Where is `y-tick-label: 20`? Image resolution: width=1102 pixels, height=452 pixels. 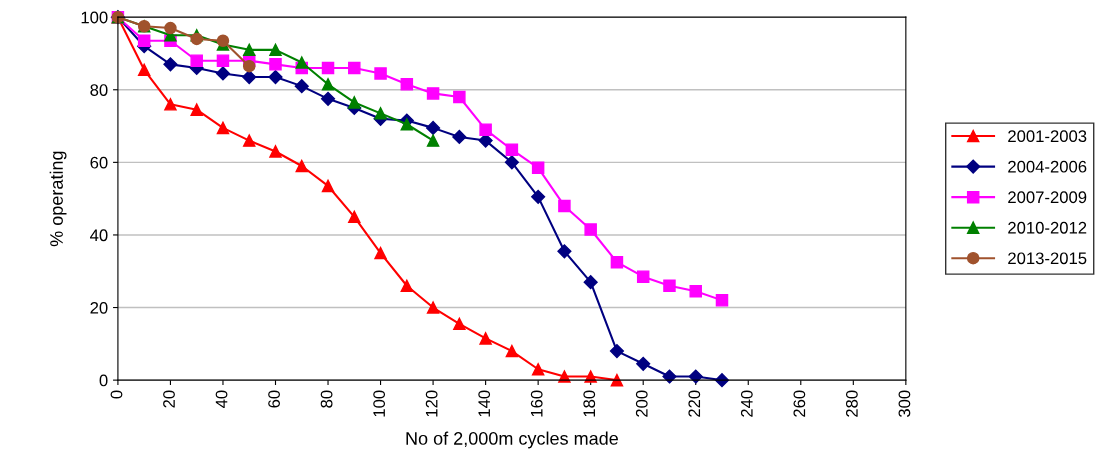
y-tick-label: 20 is located at coordinates (99, 307).